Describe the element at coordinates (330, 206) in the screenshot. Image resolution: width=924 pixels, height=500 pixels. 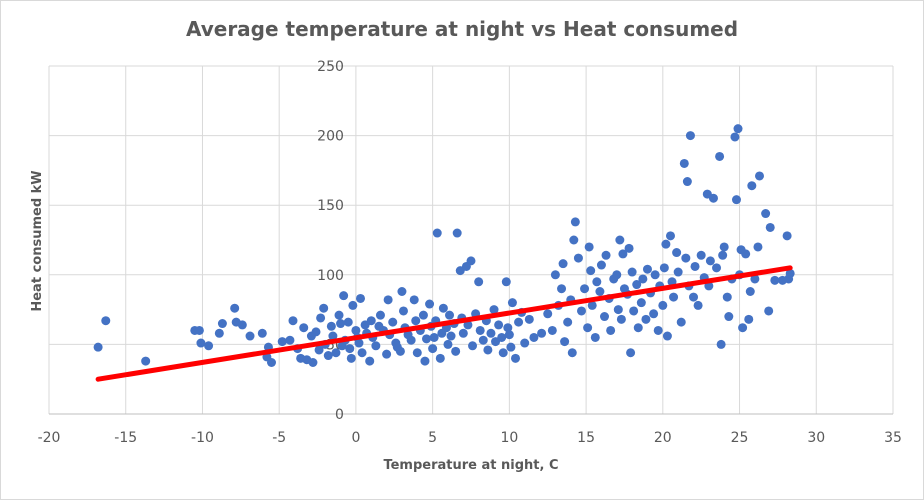
I see `y-tick-label: 150` at that location.